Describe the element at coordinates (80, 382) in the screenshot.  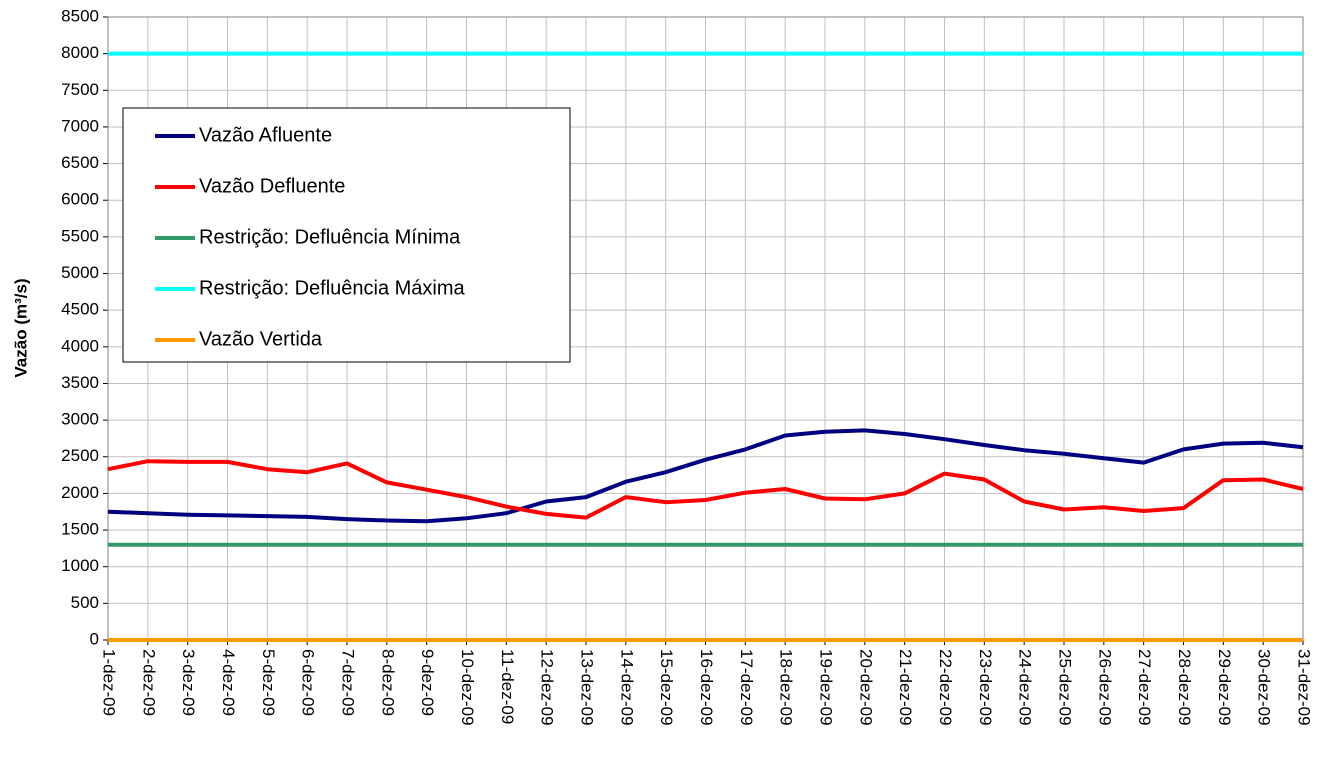
I see `y-tick-label: 3500` at that location.